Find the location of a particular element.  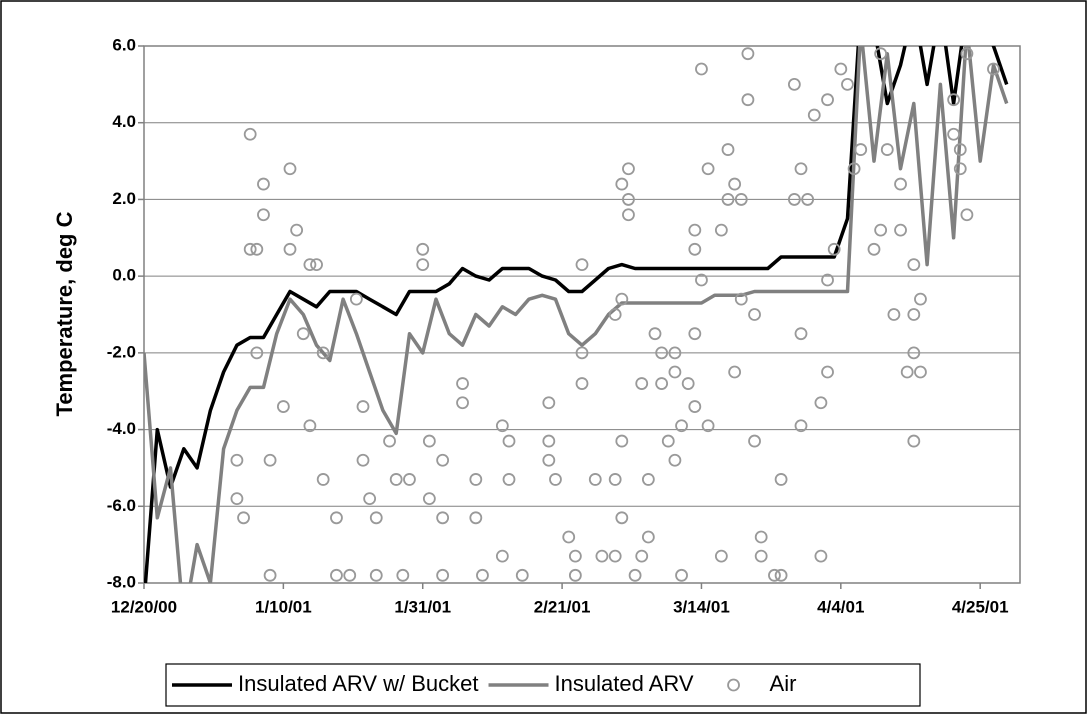

x-tick-label: 3/14/01 is located at coordinates (701, 606).